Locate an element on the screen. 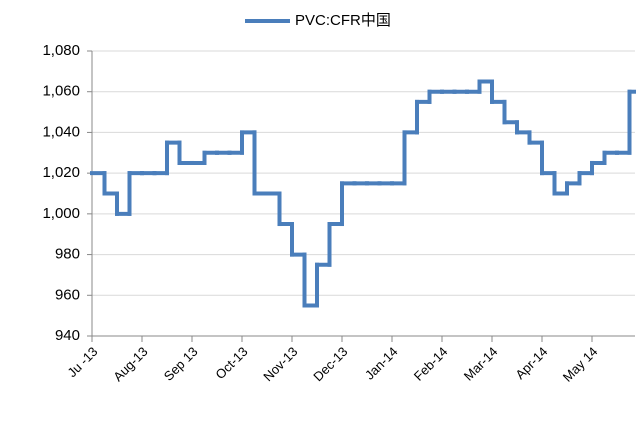 The height and width of the screenshot is (421, 636). y-tick-label: 1,020 is located at coordinates (61, 172).